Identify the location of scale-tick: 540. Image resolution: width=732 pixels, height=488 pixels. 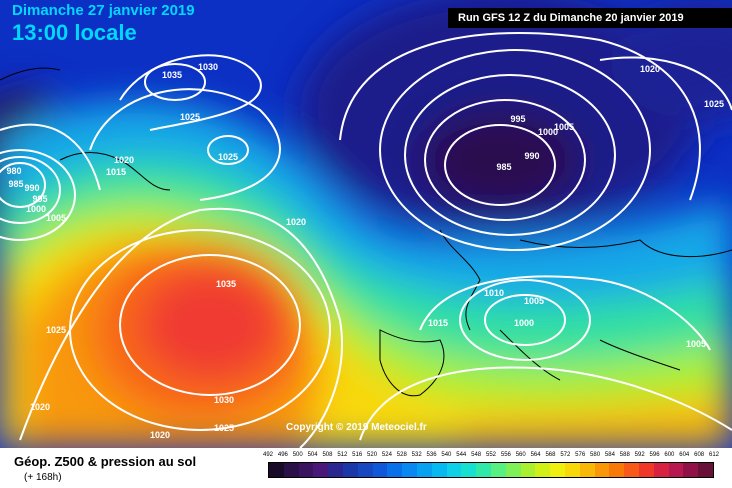
(446, 455).